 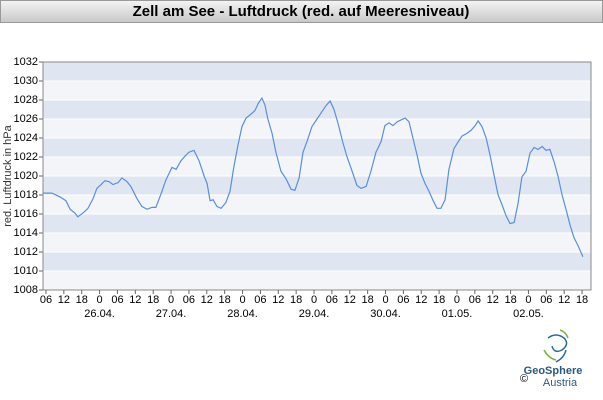 What do you see at coordinates (457, 314) in the screenshot?
I see `date-label: 01.05.` at bounding box center [457, 314].